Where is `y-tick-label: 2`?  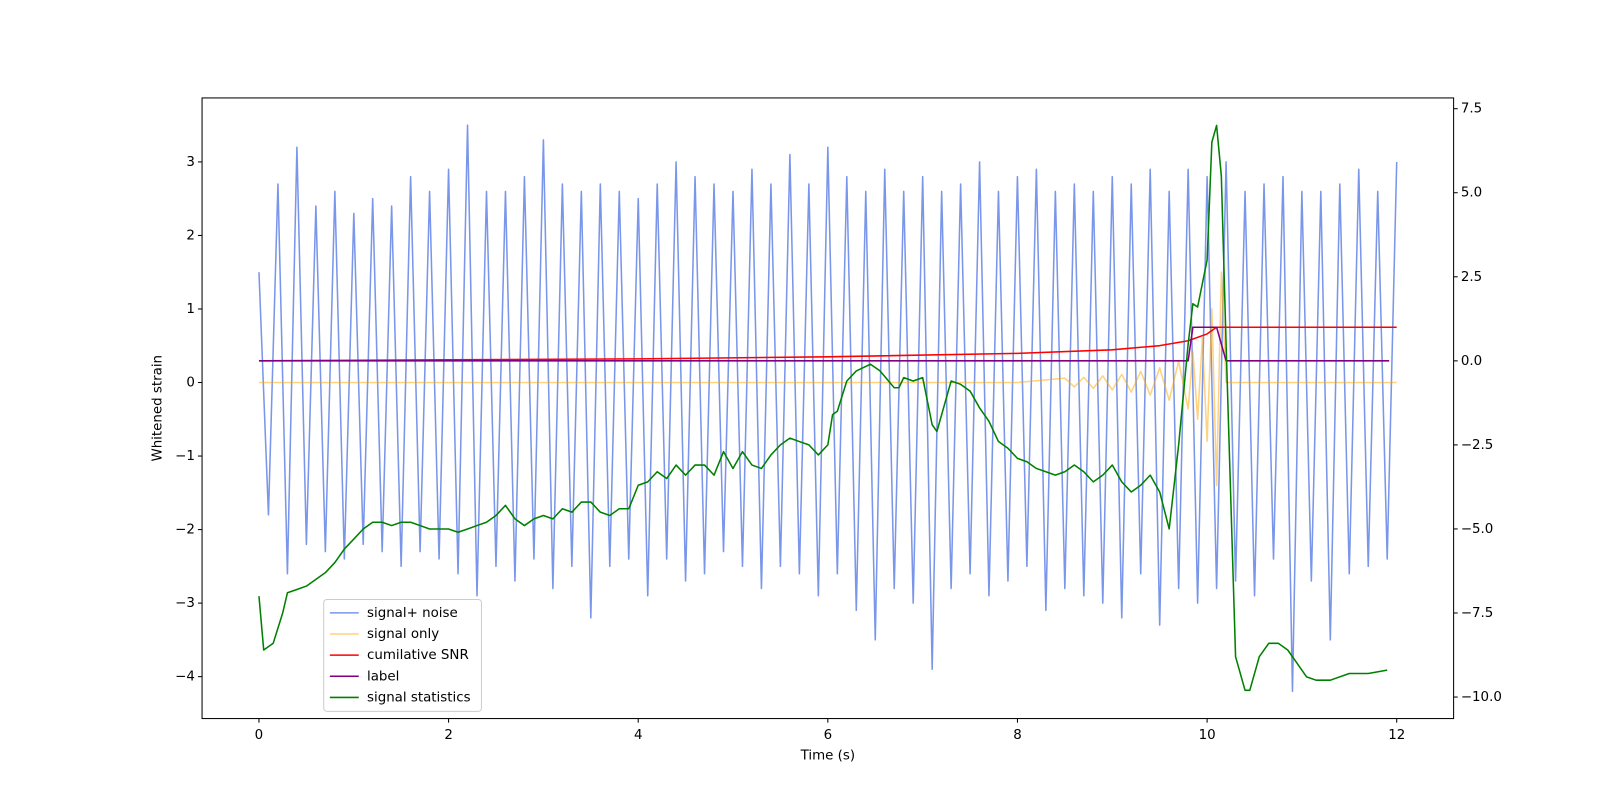 y-tick-label: 2 is located at coordinates (190, 235).